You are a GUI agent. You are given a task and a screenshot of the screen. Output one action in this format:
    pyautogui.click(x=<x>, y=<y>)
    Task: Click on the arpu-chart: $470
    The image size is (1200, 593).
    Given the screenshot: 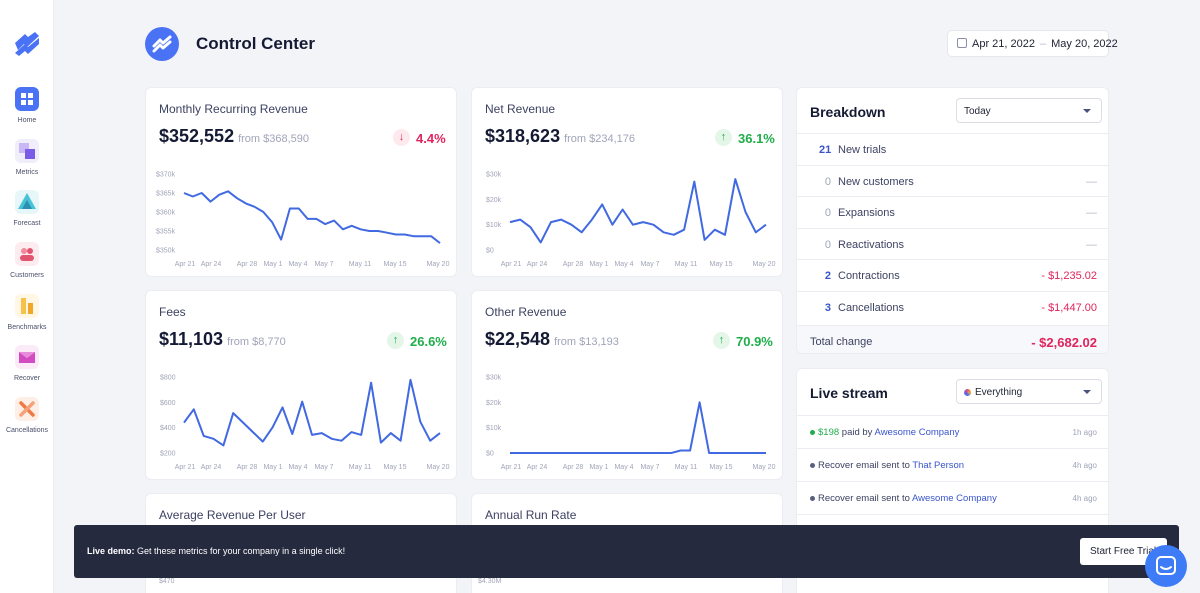 What is the action you would take?
    pyautogui.click(x=167, y=581)
    